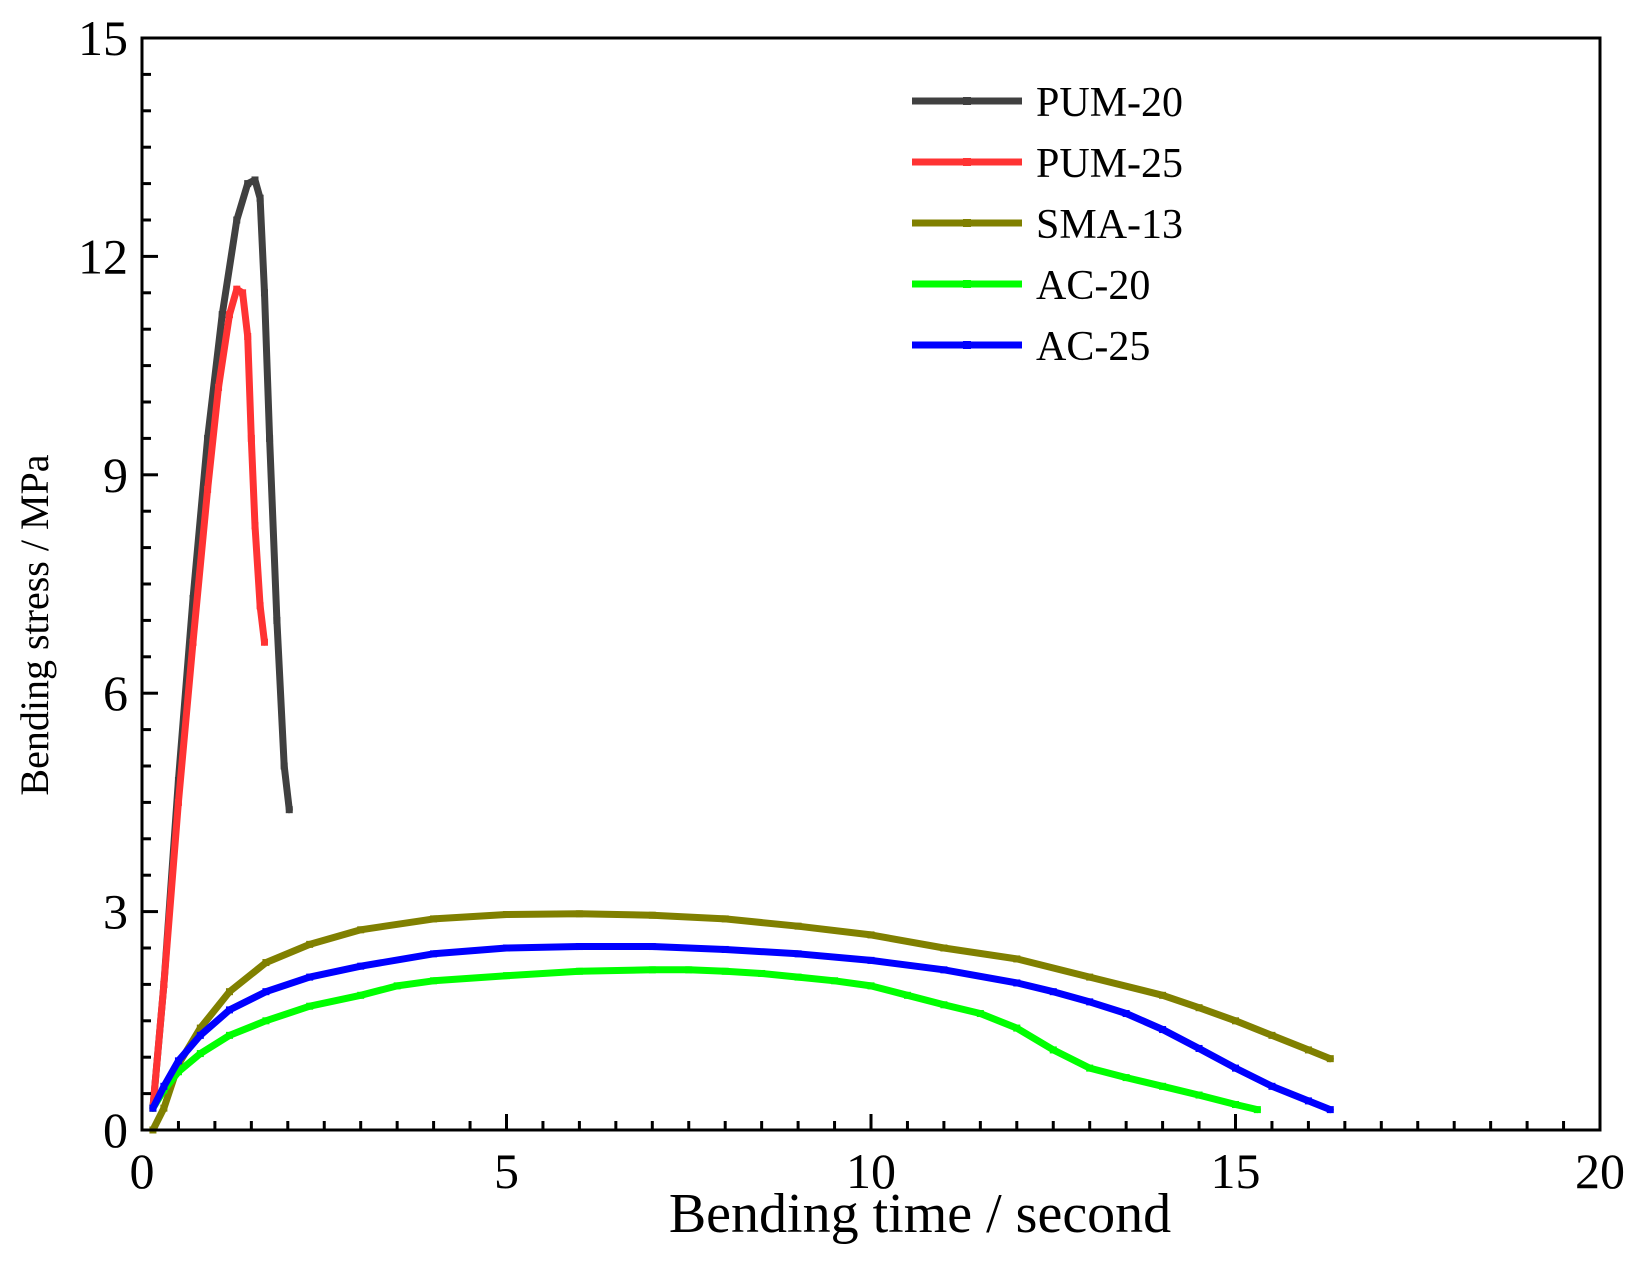 This screenshot has height=1287, width=1636. Describe the element at coordinates (506, 1171) in the screenshot. I see `x-tick-label: 5` at that location.